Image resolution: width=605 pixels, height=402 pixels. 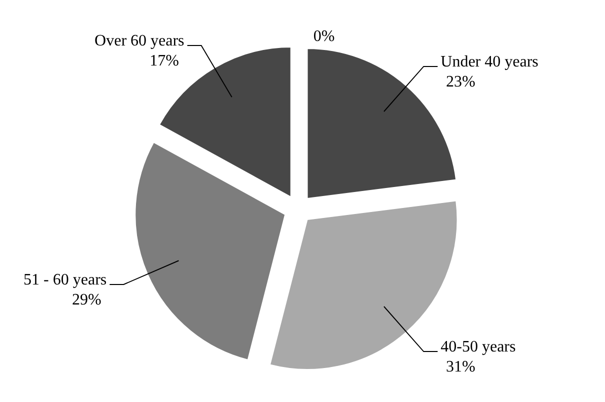 I want to click on data-label: 17%, so click(x=164, y=61).